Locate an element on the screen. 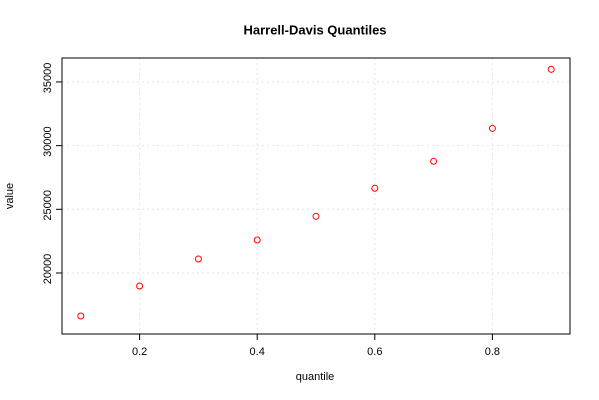 The height and width of the screenshot is (400, 599). y-axis-label: value is located at coordinates (10, 196).